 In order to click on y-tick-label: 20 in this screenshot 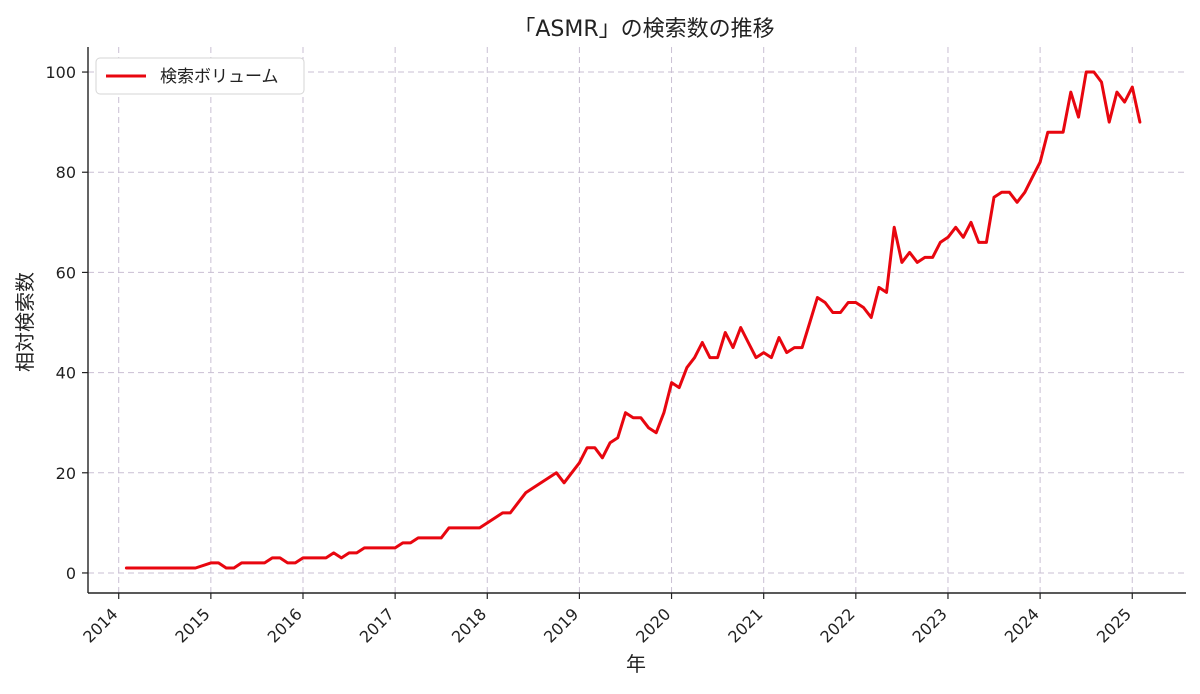, I will do `click(66, 473)`.